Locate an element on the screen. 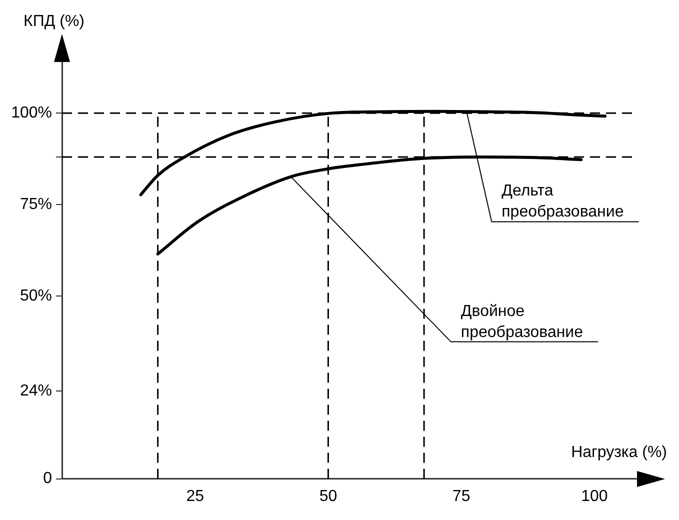  annotation: Двойное преобразование is located at coordinates (522, 321).